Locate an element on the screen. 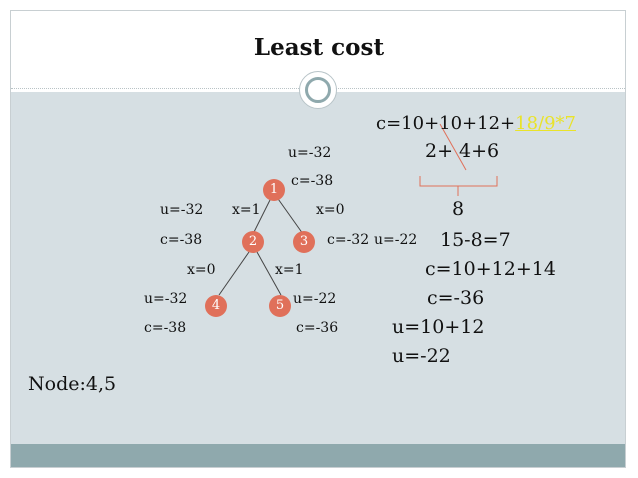 The width and height of the screenshot is (638, 478). node-result-label: Node:4,5 is located at coordinates (72, 384).